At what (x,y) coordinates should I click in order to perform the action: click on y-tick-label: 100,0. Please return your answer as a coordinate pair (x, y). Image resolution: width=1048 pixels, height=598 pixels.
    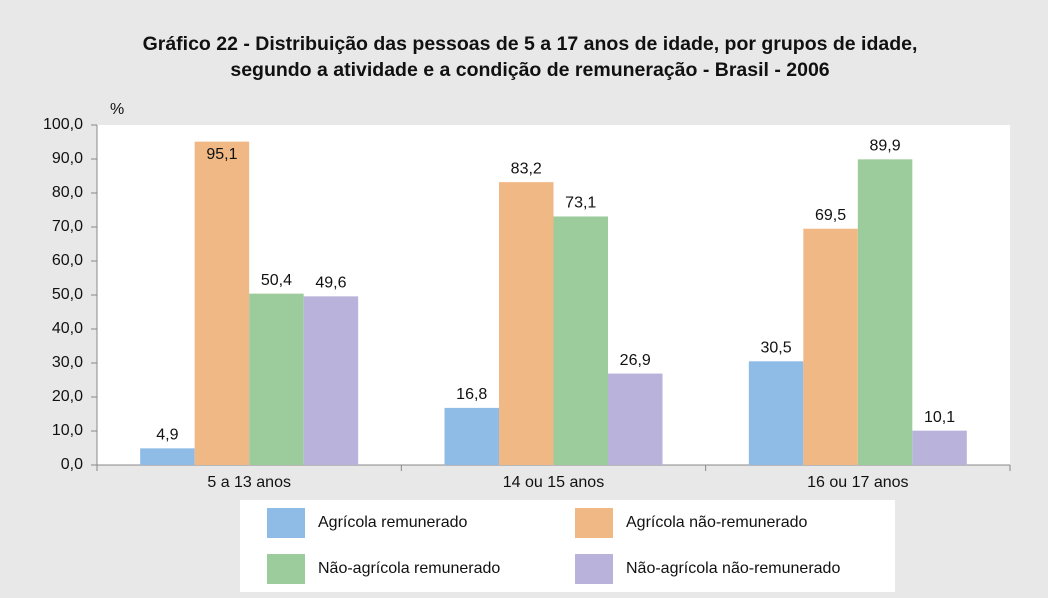
    Looking at the image, I should click on (63, 124).